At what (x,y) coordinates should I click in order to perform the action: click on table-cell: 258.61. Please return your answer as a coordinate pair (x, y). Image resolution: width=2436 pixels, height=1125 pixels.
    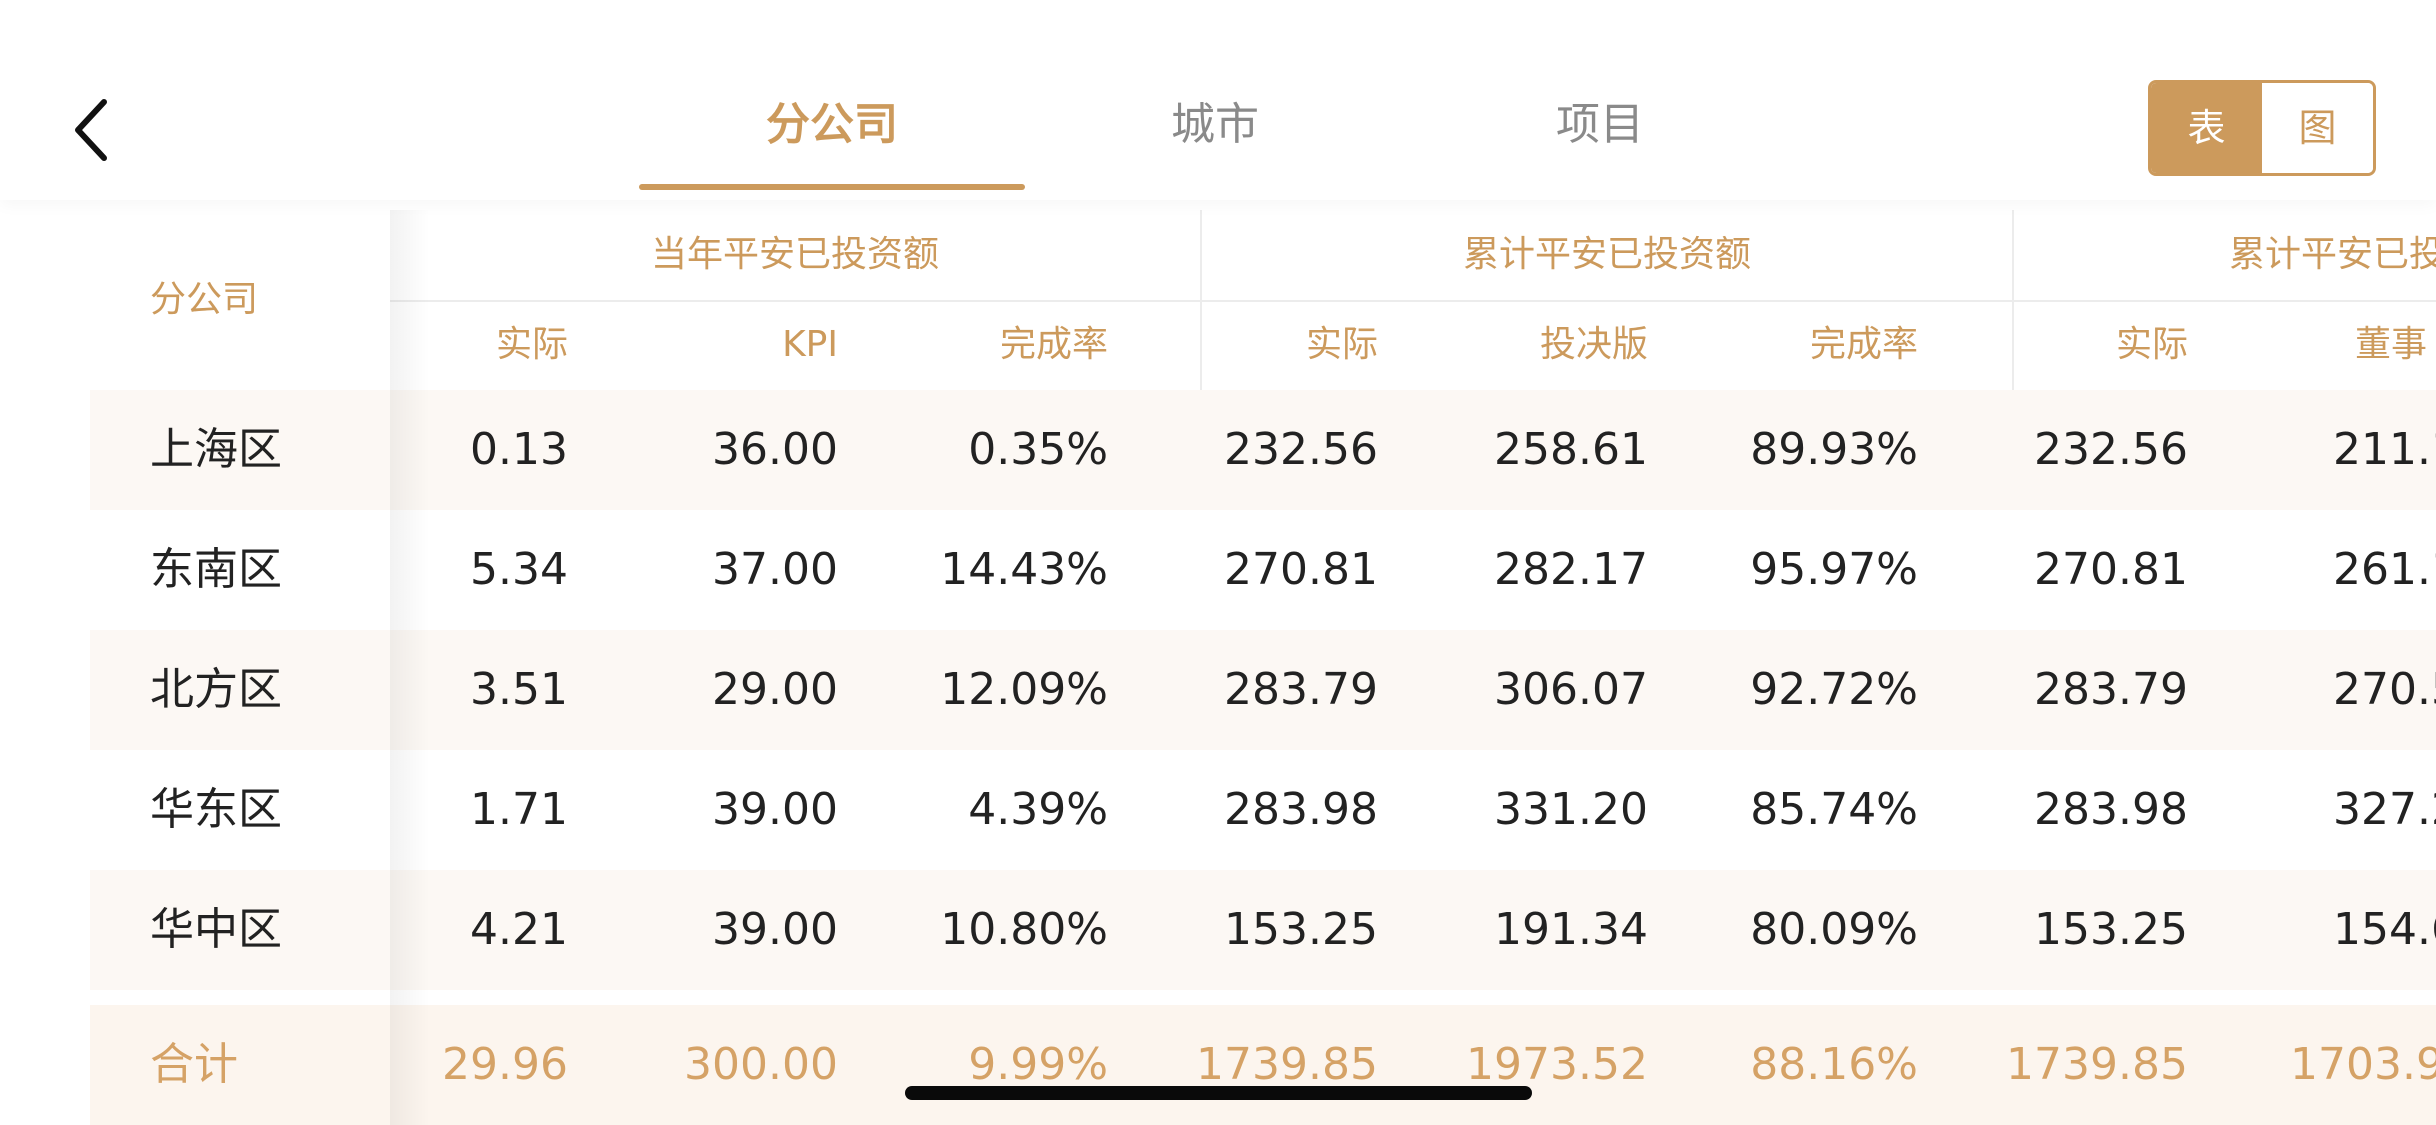
    Looking at the image, I should click on (1571, 449).